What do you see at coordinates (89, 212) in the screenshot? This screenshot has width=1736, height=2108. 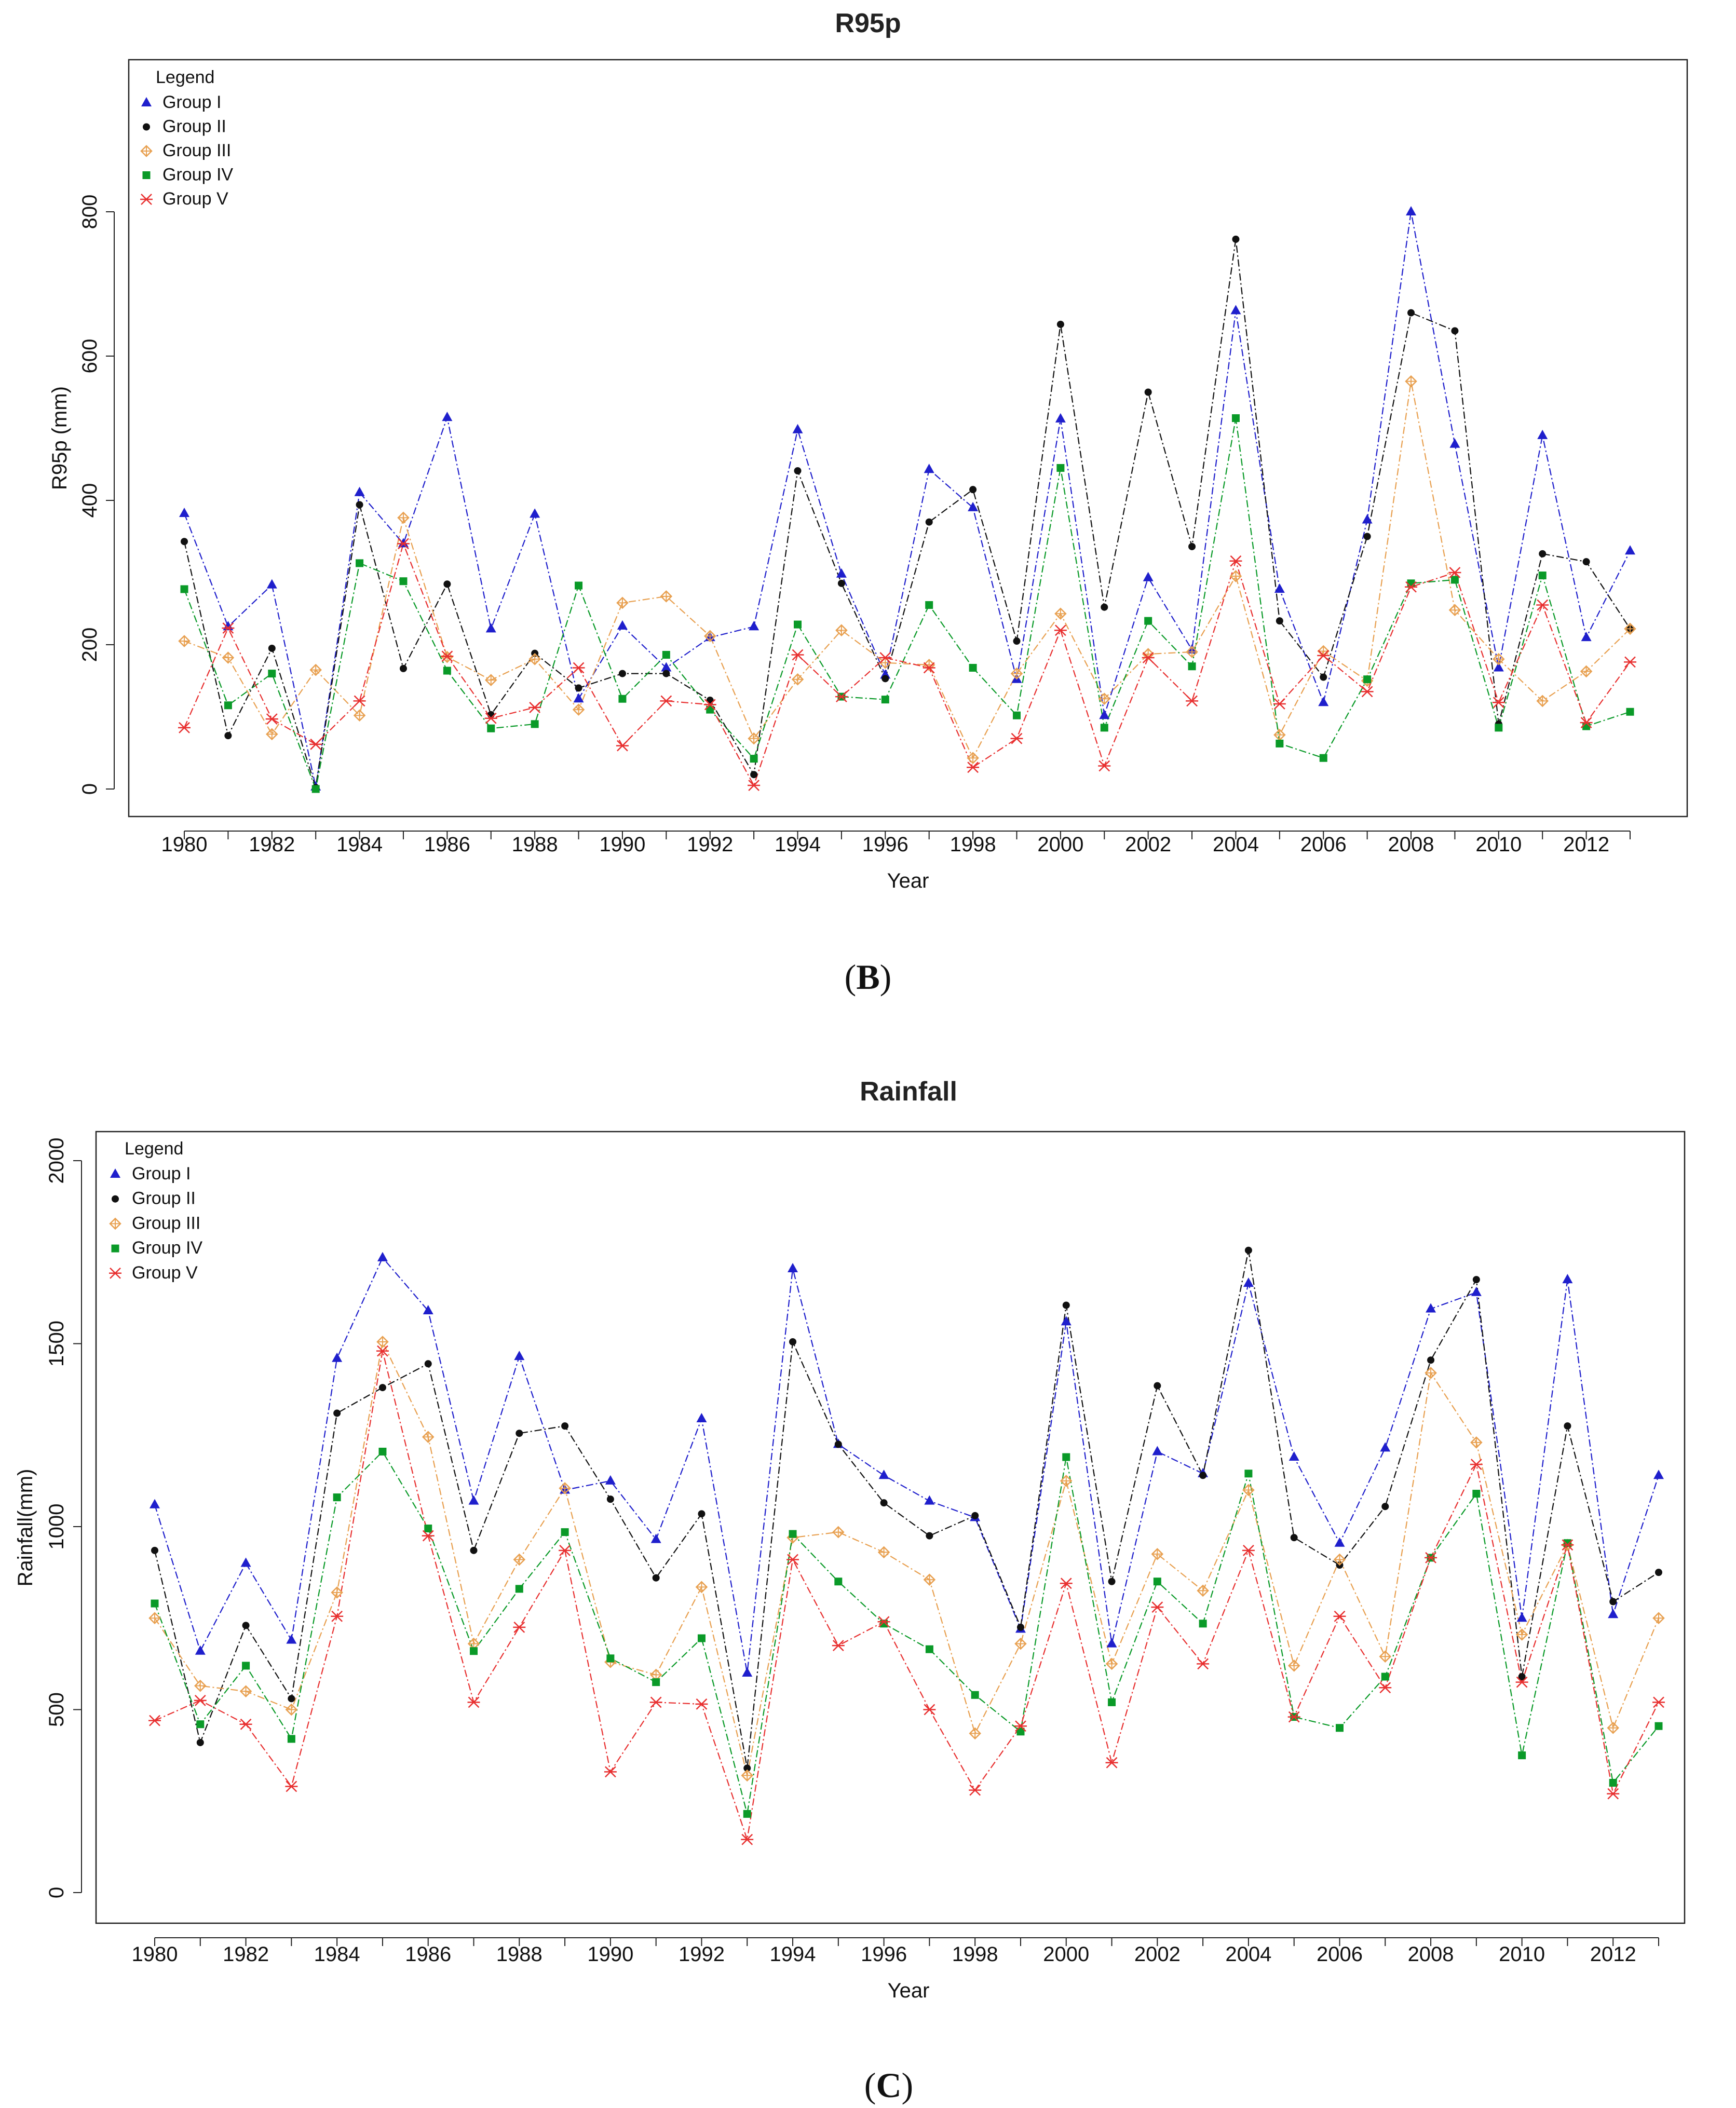 I see `y-tick-label: 800` at bounding box center [89, 212].